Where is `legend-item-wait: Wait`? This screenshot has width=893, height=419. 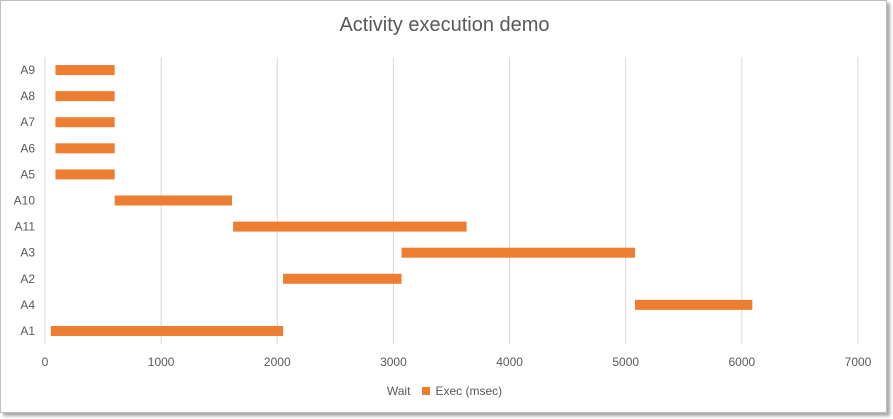 legend-item-wait: Wait is located at coordinates (399, 391).